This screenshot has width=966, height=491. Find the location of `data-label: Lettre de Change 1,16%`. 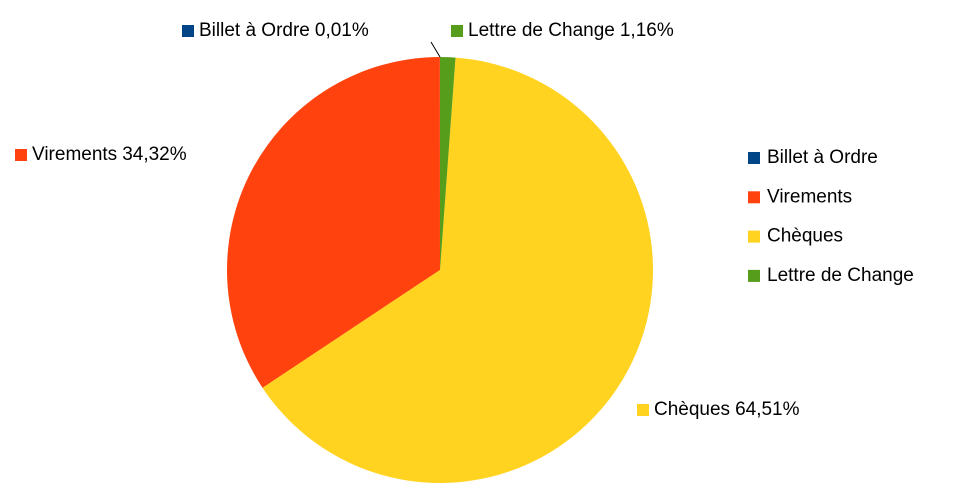

data-label: Lettre de Change 1,16% is located at coordinates (571, 30).